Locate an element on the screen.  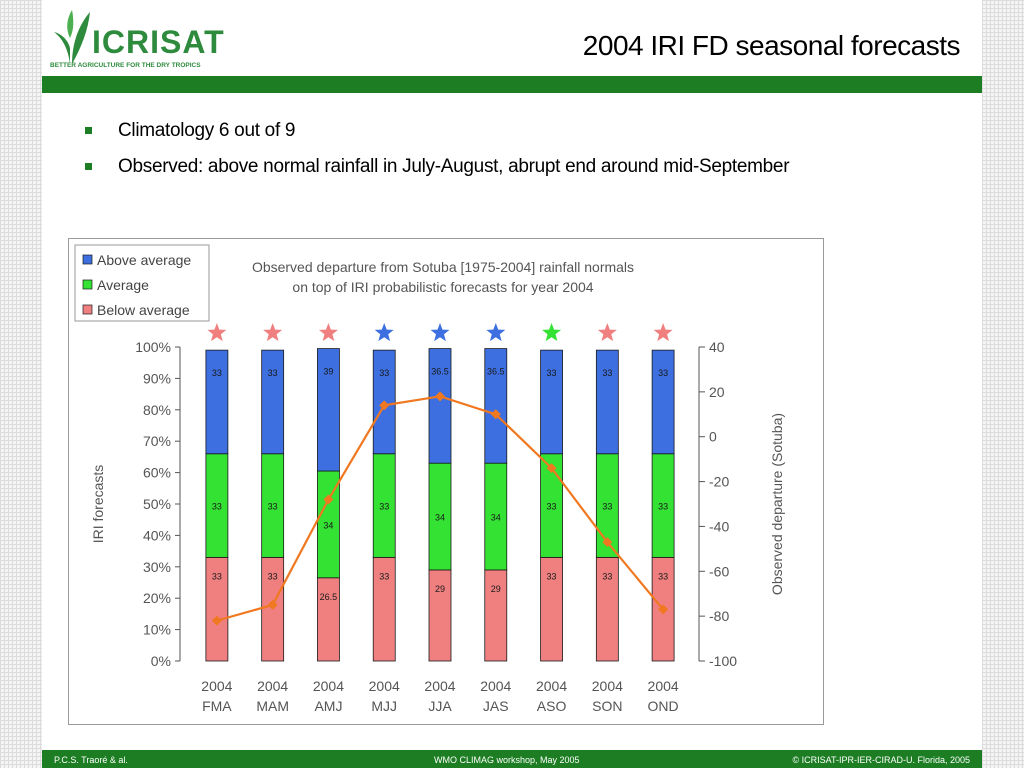
legend-box is located at coordinates (142, 283).